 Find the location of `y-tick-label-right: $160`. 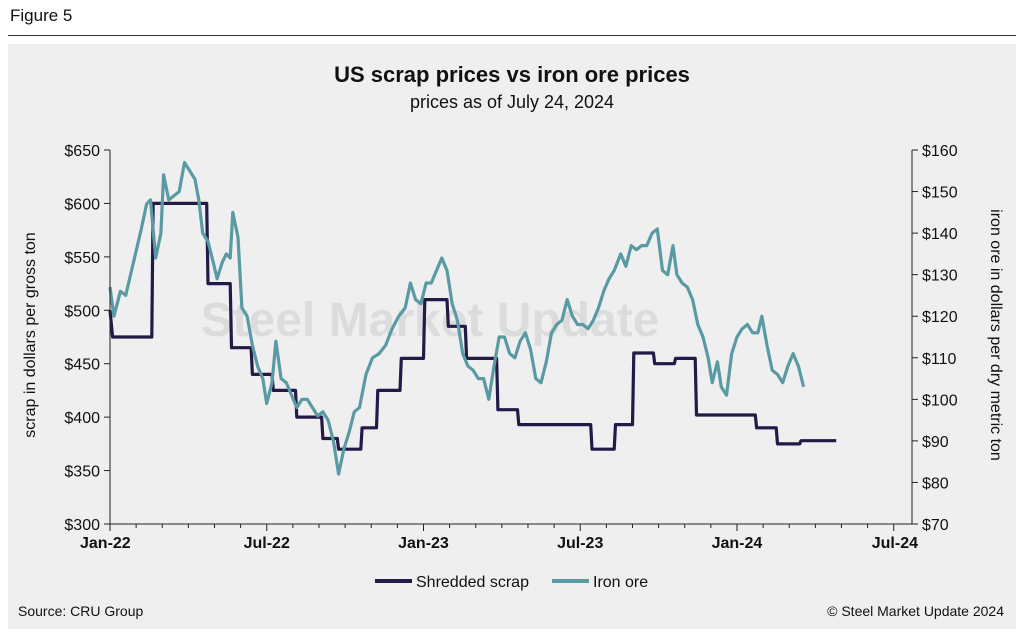

y-tick-label-right: $160 is located at coordinates (940, 151).